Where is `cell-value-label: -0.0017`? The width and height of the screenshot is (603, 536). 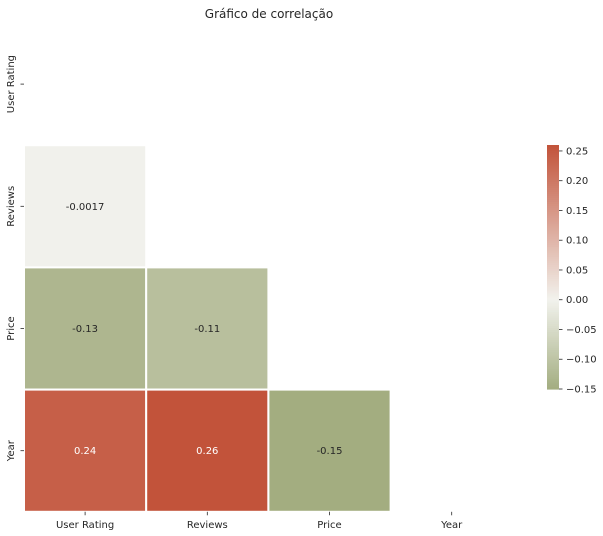
cell-value-label: -0.0017 is located at coordinates (85, 207).